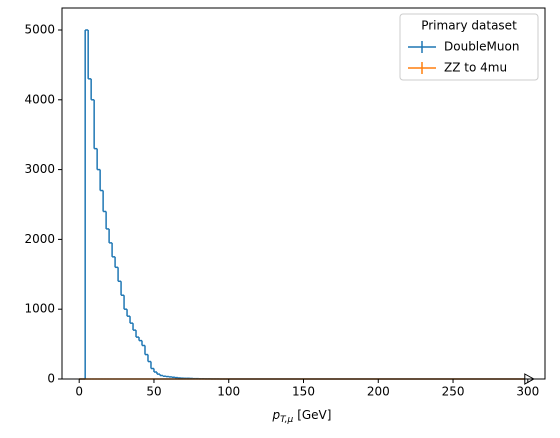 This screenshot has width=560, height=438. Describe the element at coordinates (286, 420) in the screenshot. I see `x-label-subscript: T,μ` at that location.